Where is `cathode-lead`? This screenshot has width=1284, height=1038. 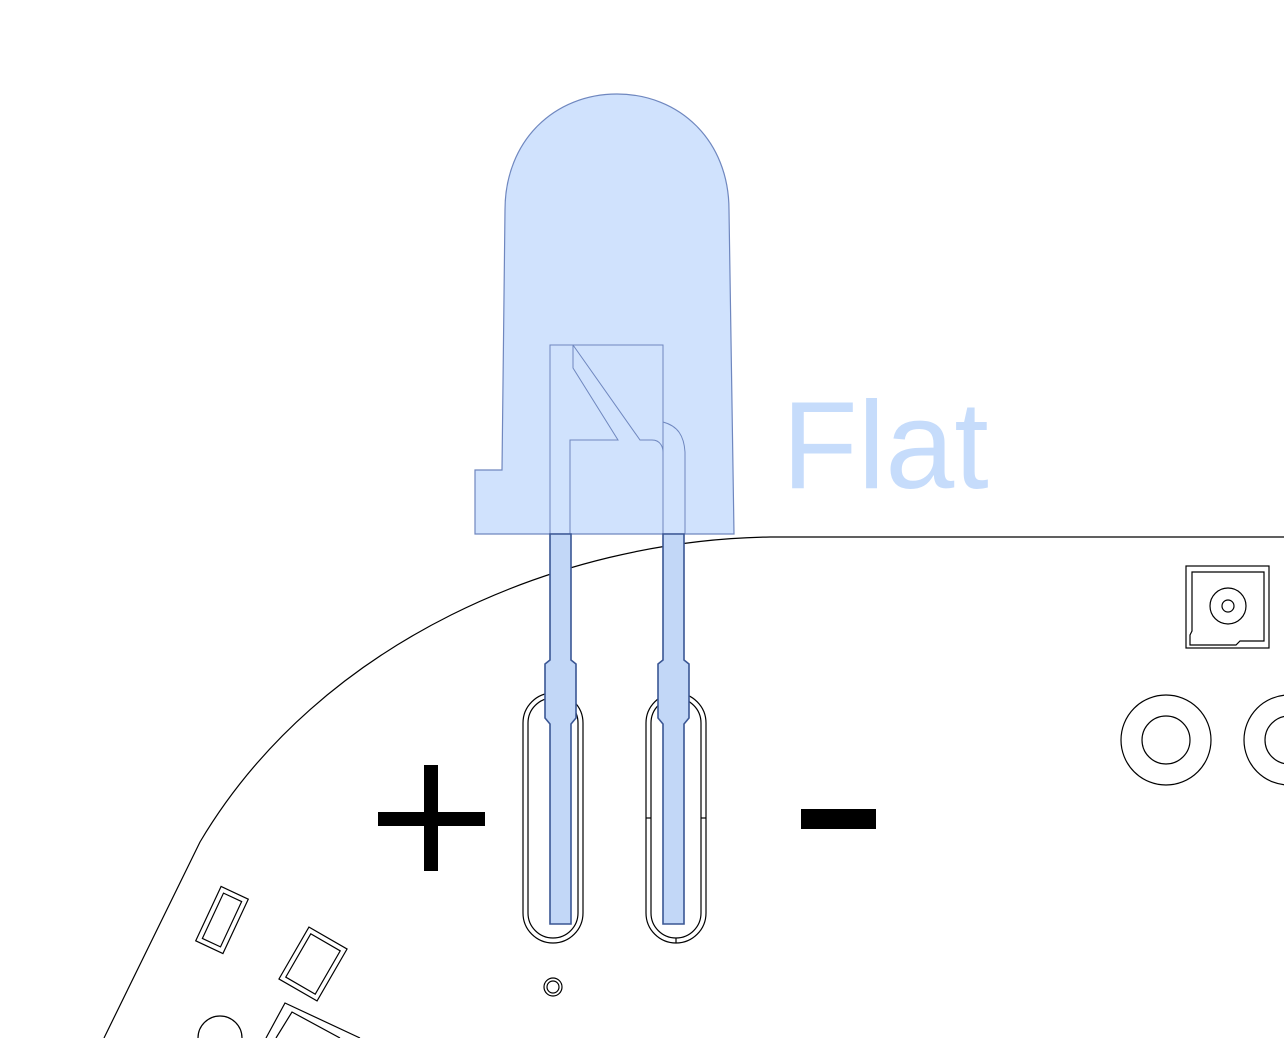 cathode-lead is located at coordinates (673, 729).